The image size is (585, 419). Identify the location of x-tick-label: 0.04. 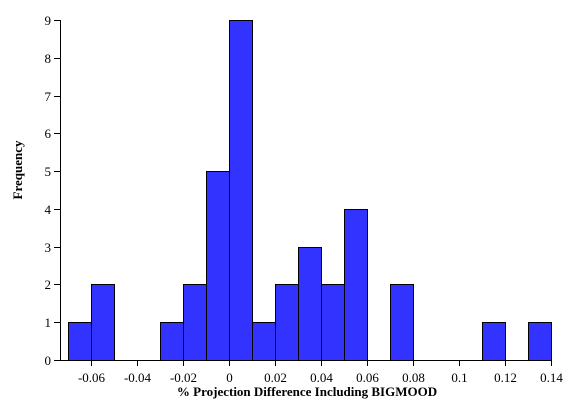
(321, 377).